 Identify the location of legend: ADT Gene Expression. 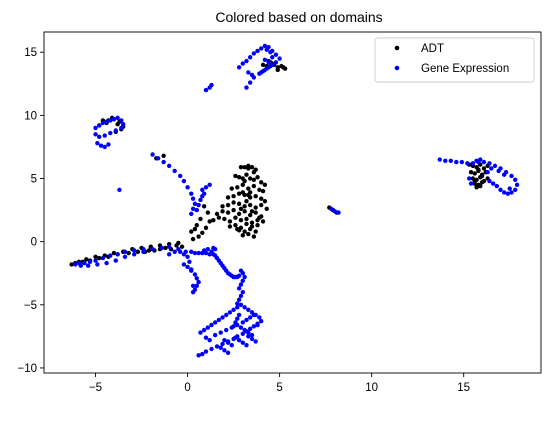
(454, 60).